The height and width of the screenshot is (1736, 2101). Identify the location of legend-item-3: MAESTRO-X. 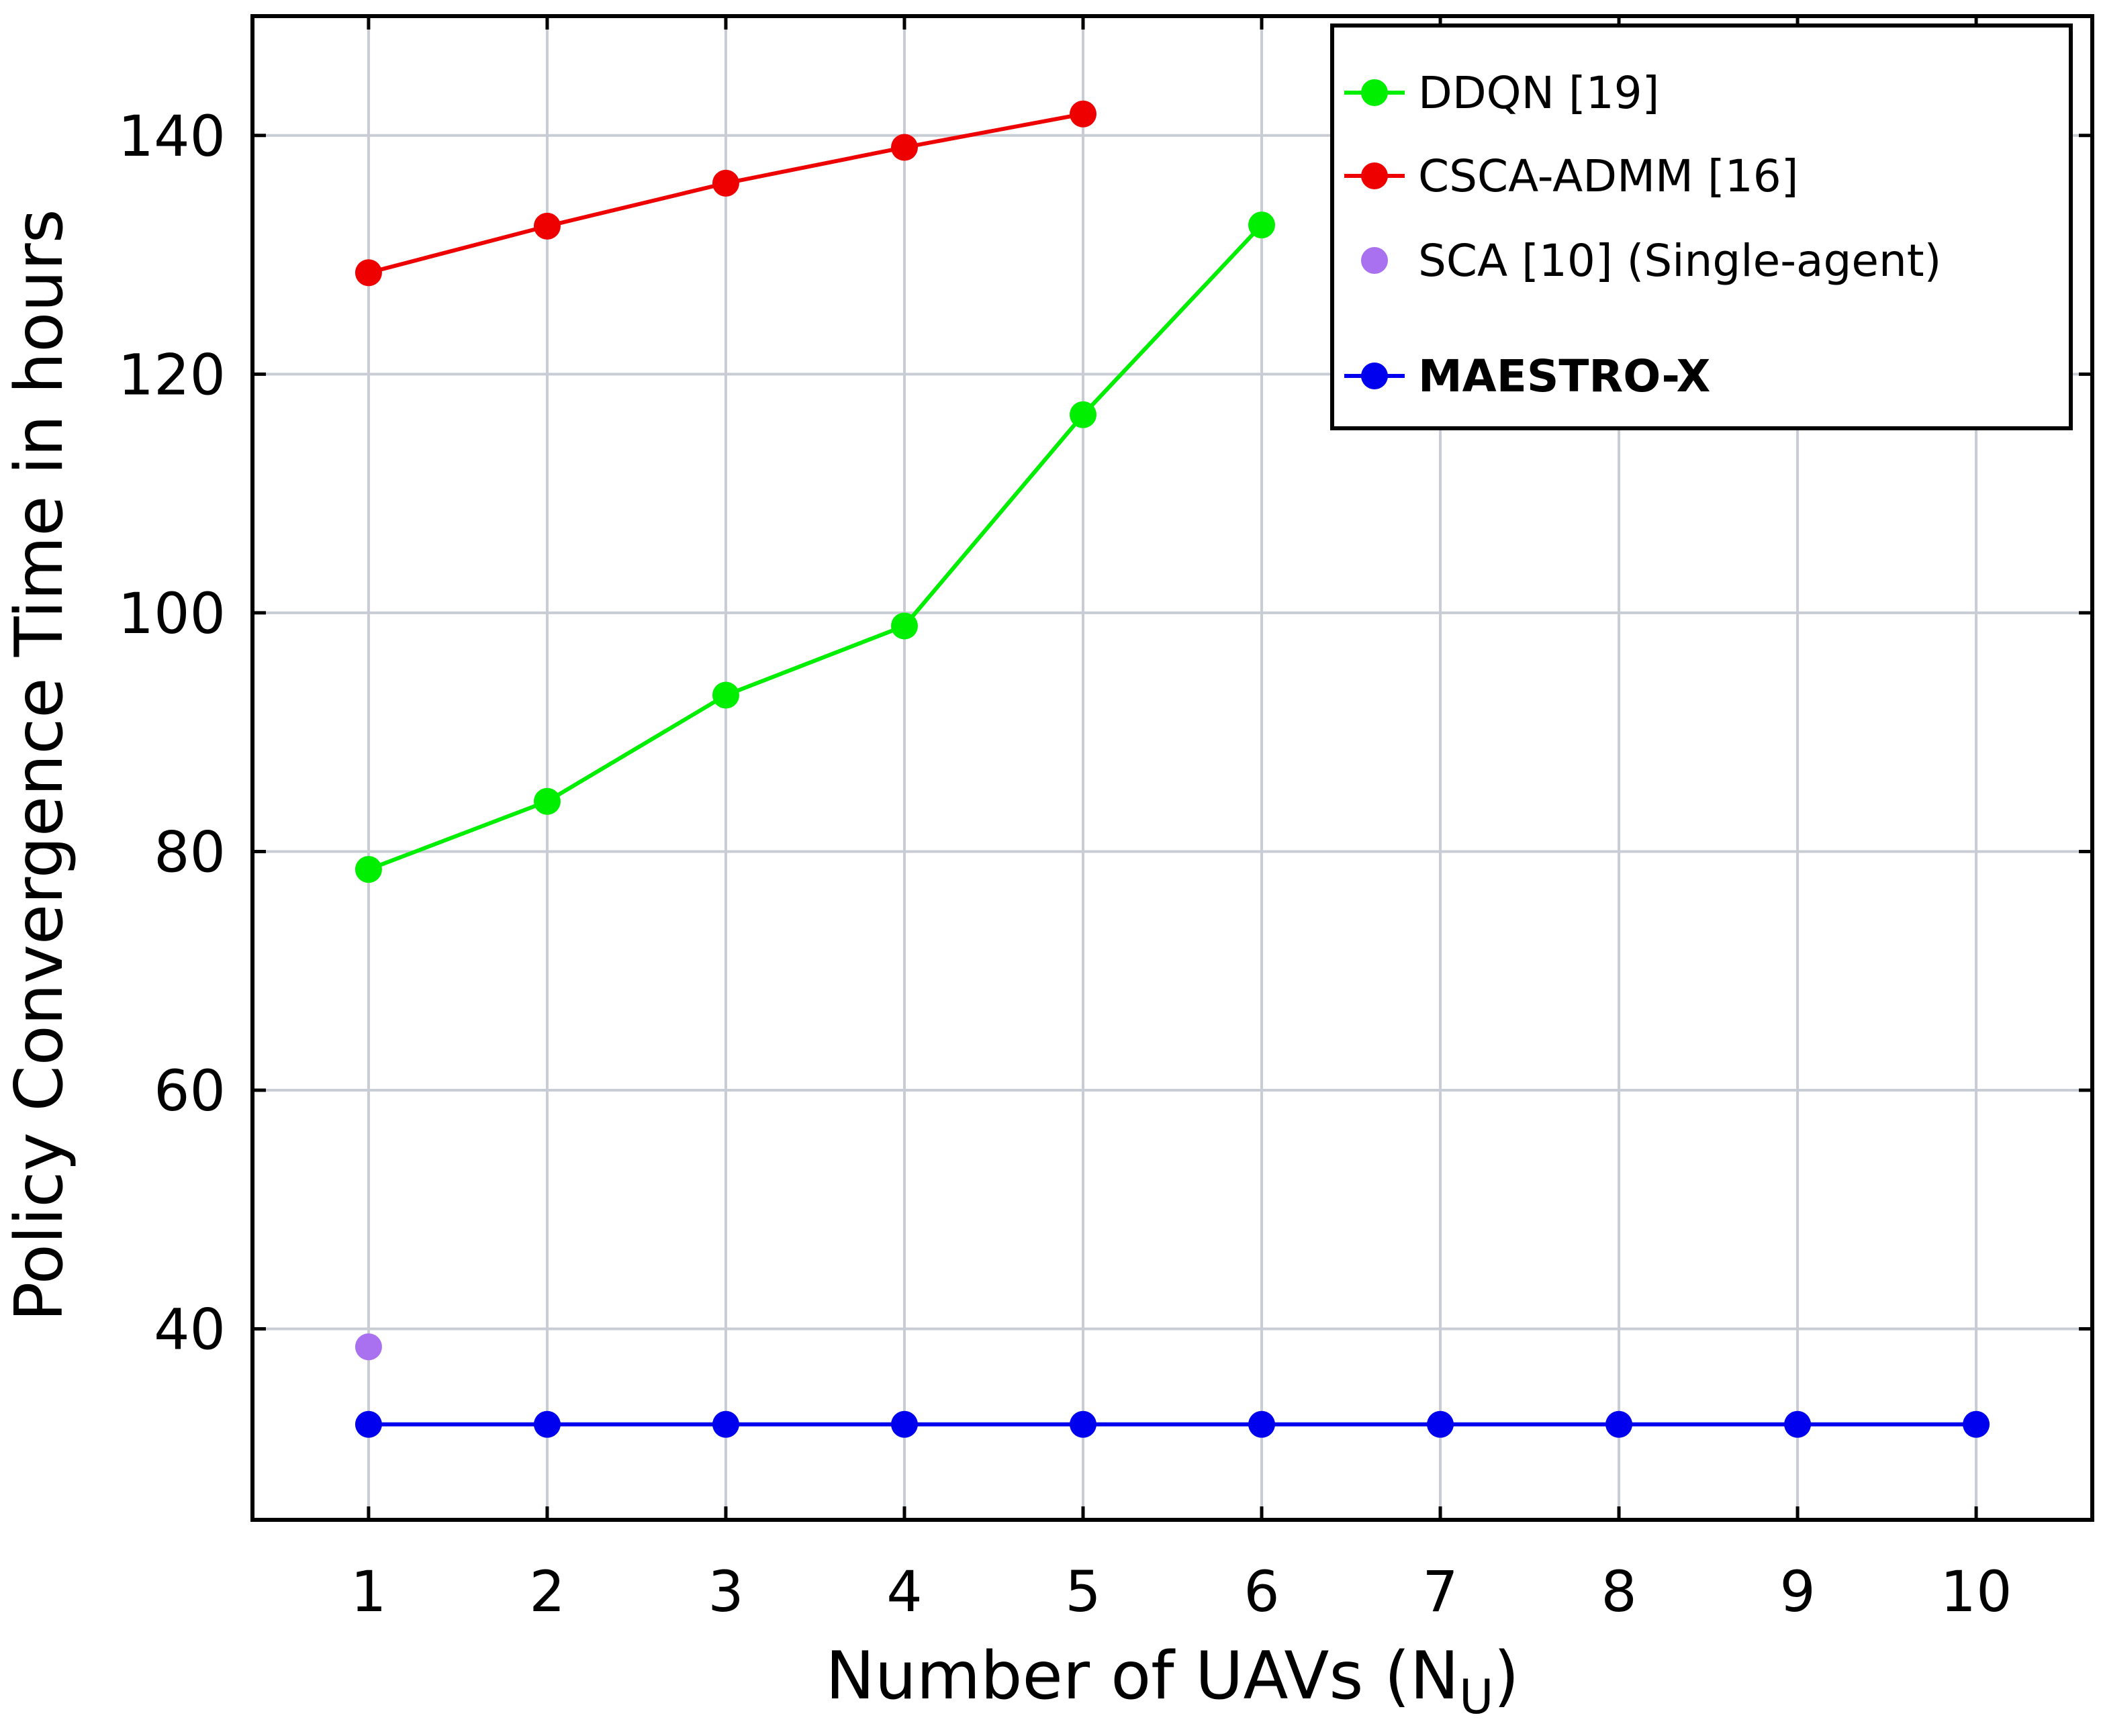
(1527, 376).